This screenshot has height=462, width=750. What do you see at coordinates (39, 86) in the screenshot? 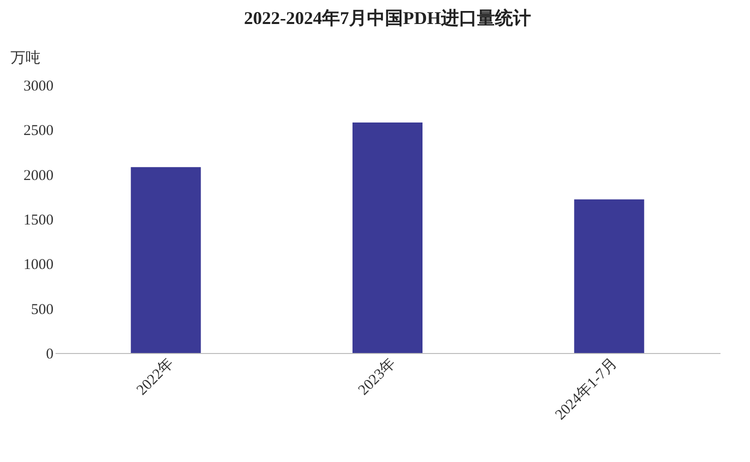
I see `y-tick-label: 3000` at bounding box center [39, 86].